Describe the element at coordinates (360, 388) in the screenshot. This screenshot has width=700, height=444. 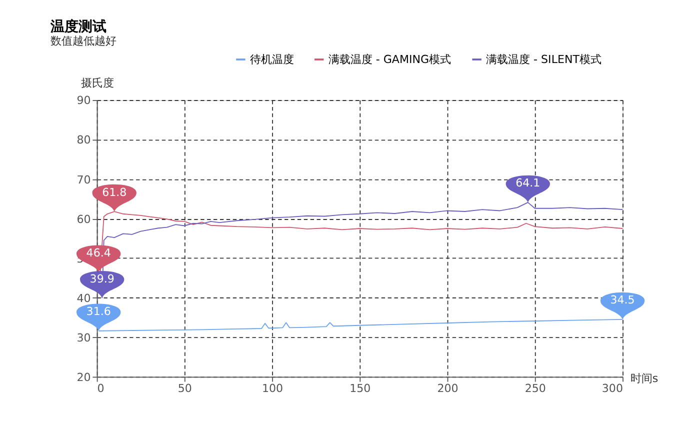
I see `x-tick-label: 150` at that location.